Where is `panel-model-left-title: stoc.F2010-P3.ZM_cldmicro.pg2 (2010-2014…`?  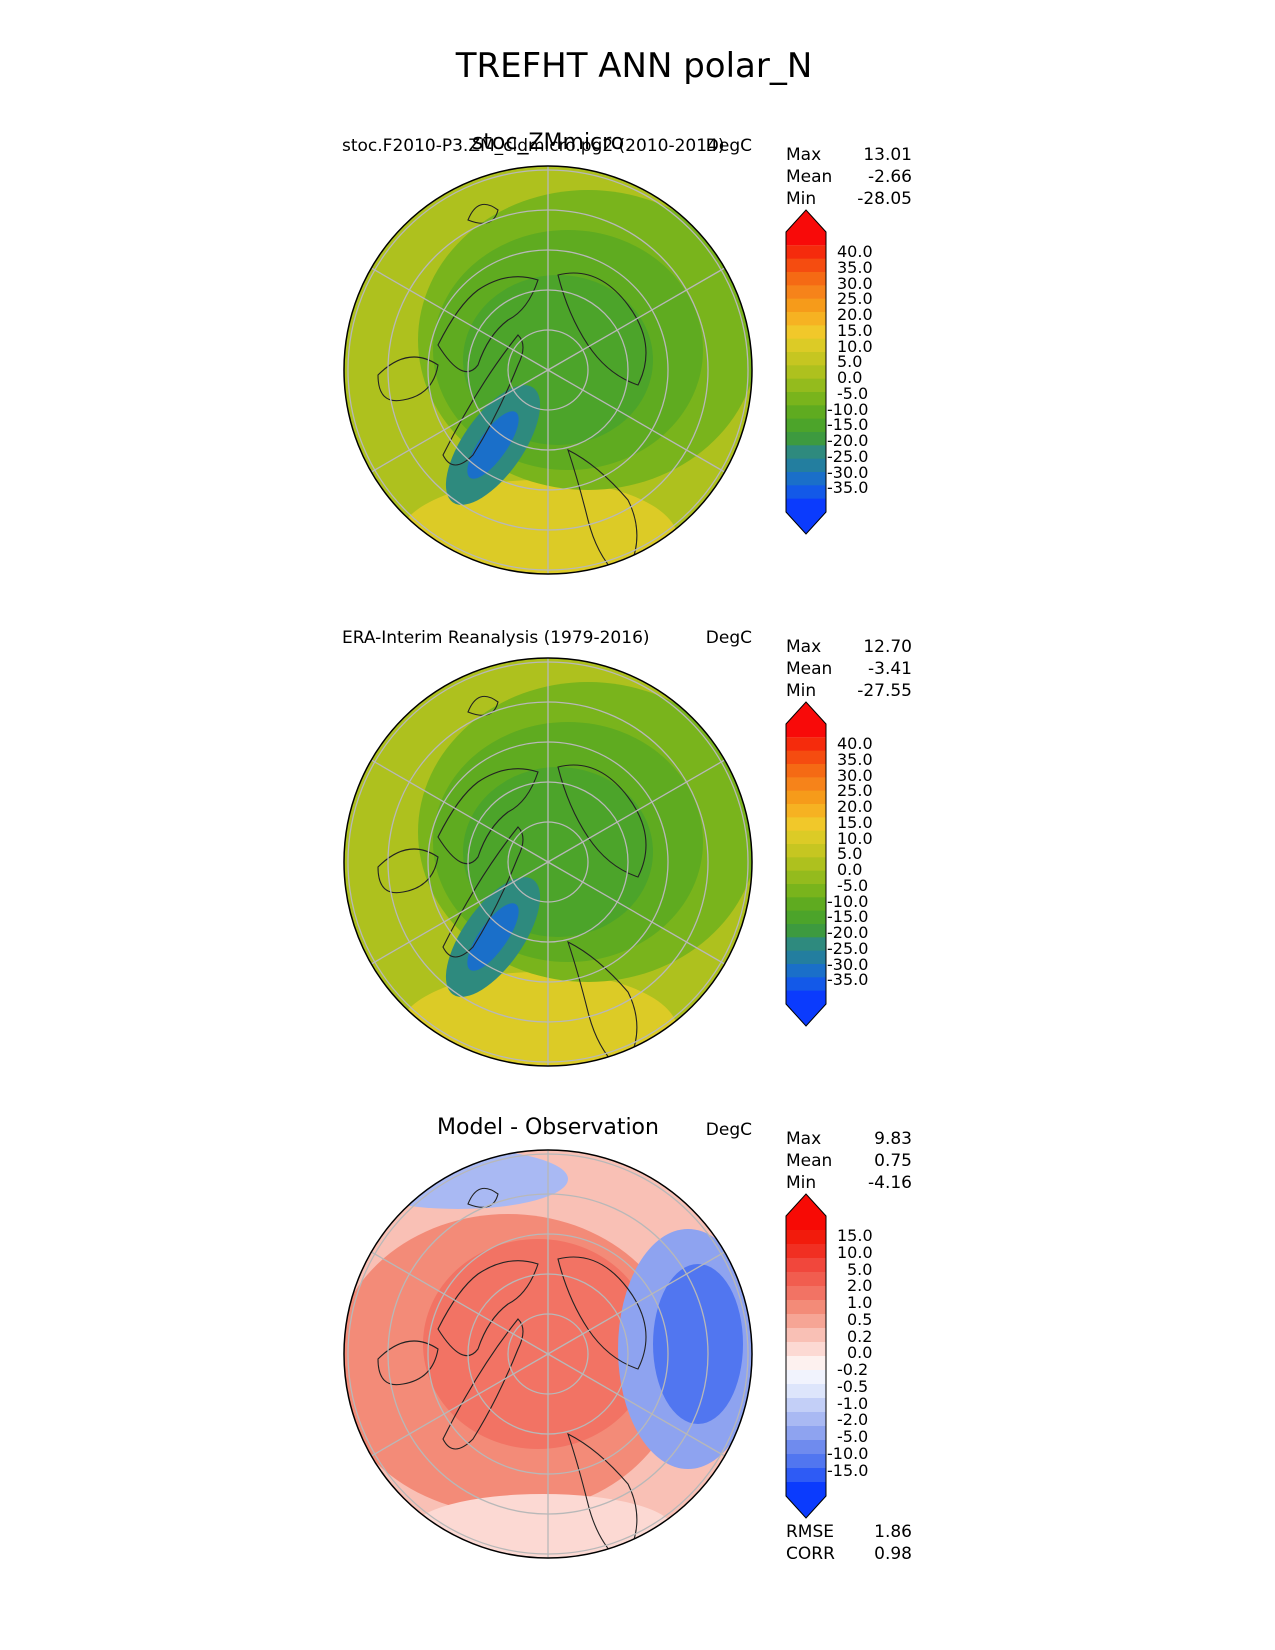
panel-model-left-title: stoc.F2010-P3.ZM_cldmicro.pg2 (2010-2014… is located at coordinates (533, 146).